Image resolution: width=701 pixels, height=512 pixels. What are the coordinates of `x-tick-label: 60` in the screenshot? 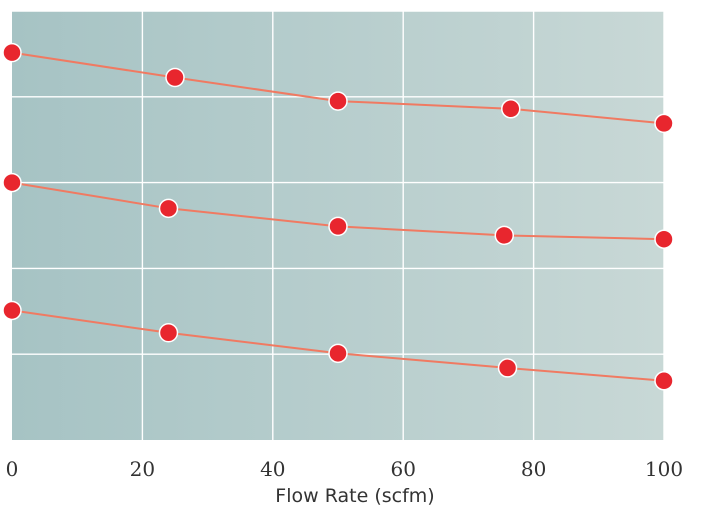 It's located at (402, 469).